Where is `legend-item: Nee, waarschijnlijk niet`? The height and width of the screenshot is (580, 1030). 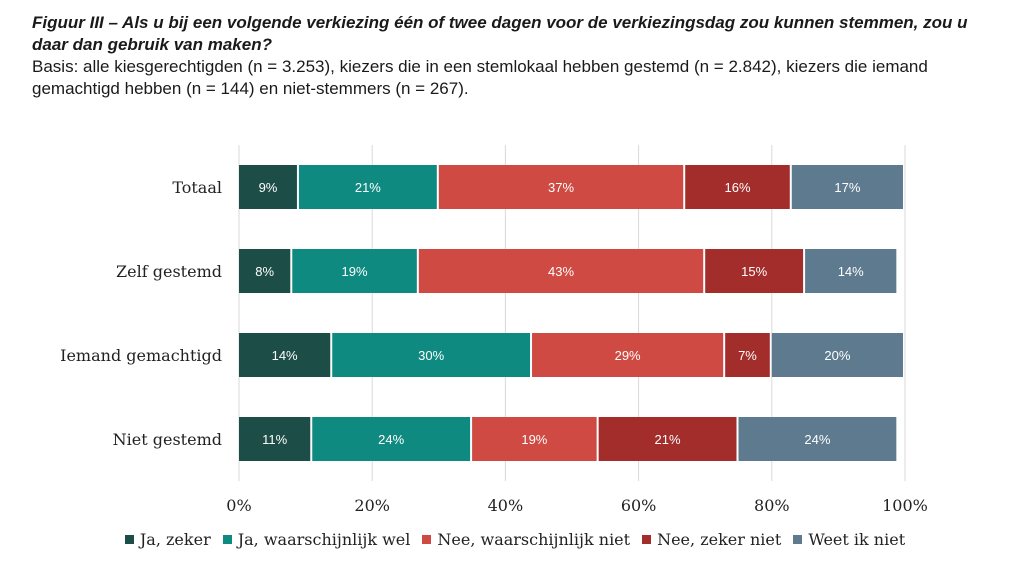 legend-item: Nee, waarschijnlijk niet is located at coordinates (526, 539).